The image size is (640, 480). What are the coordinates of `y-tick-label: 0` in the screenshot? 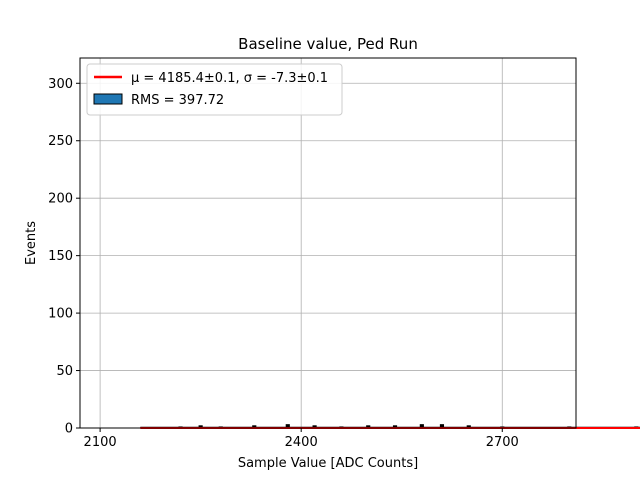 It's located at (69, 429).